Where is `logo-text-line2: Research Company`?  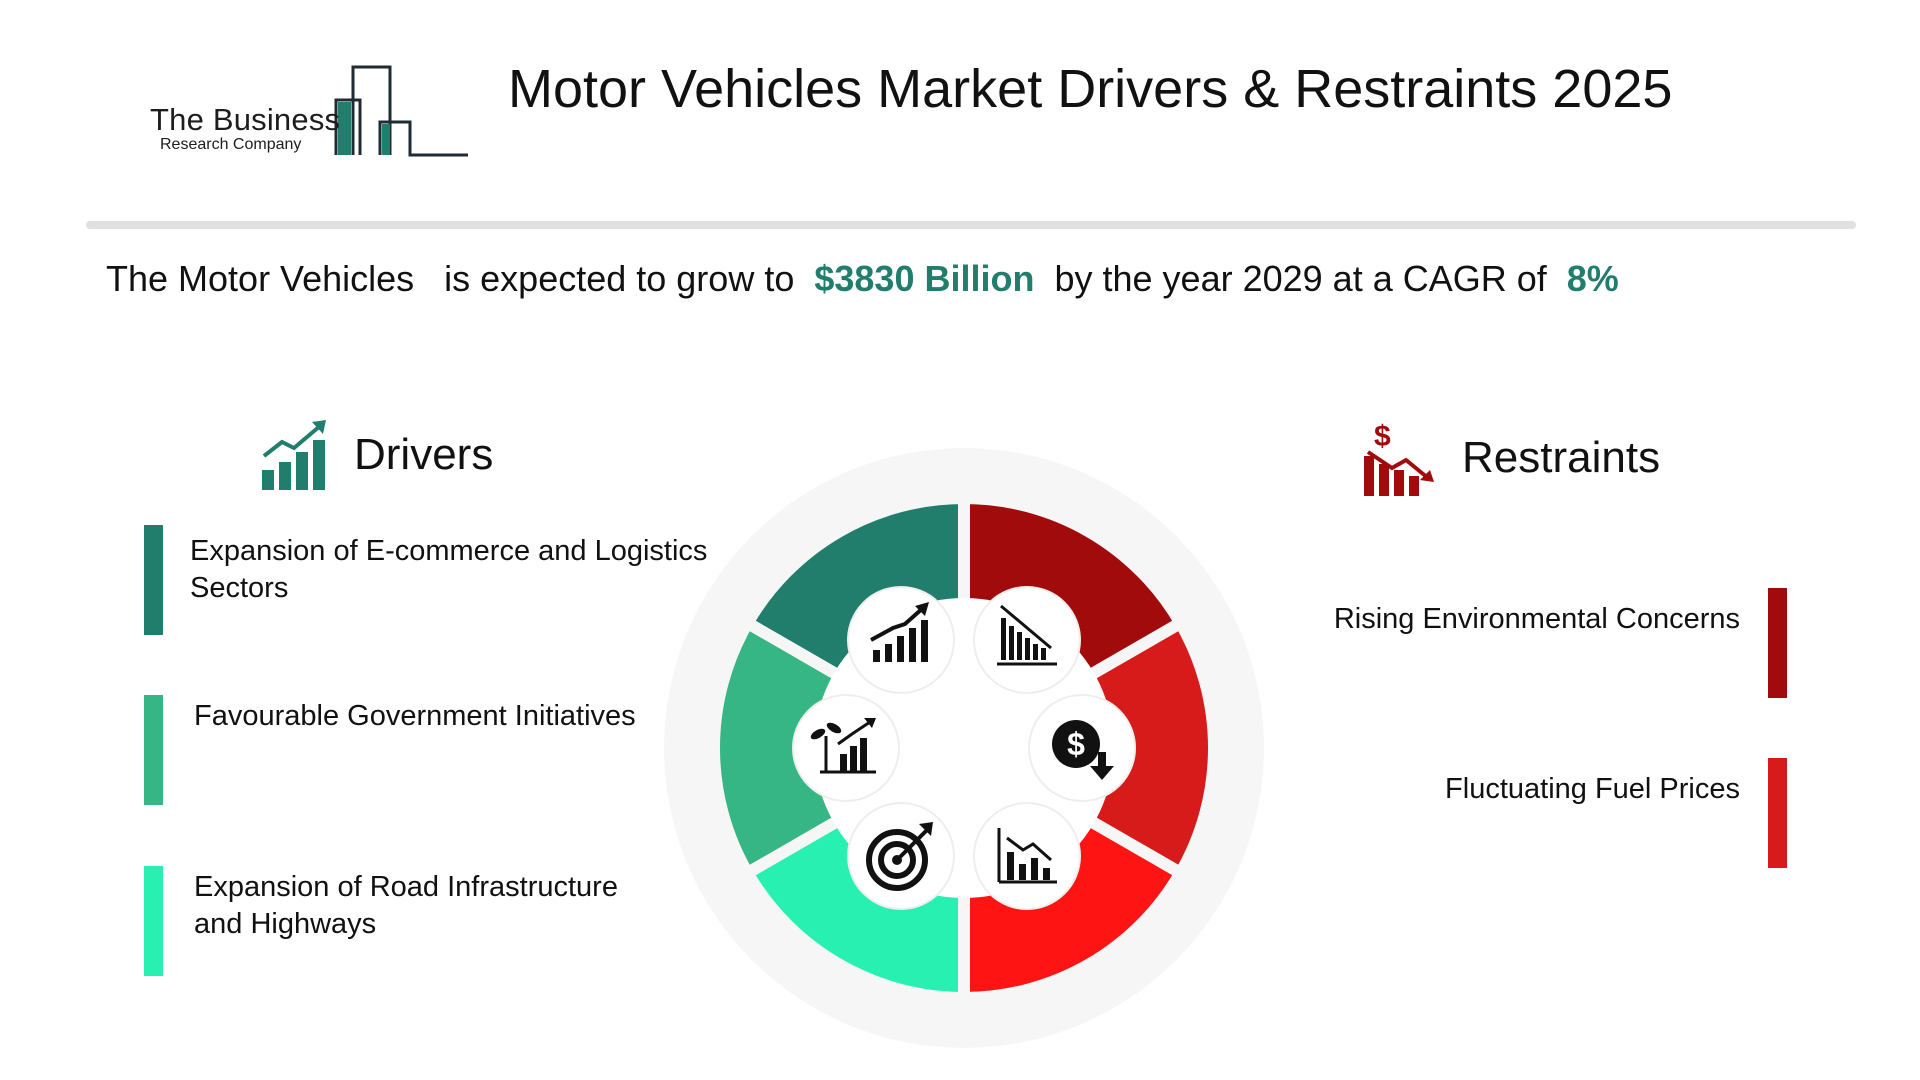
logo-text-line2: Research Company is located at coordinates (231, 144).